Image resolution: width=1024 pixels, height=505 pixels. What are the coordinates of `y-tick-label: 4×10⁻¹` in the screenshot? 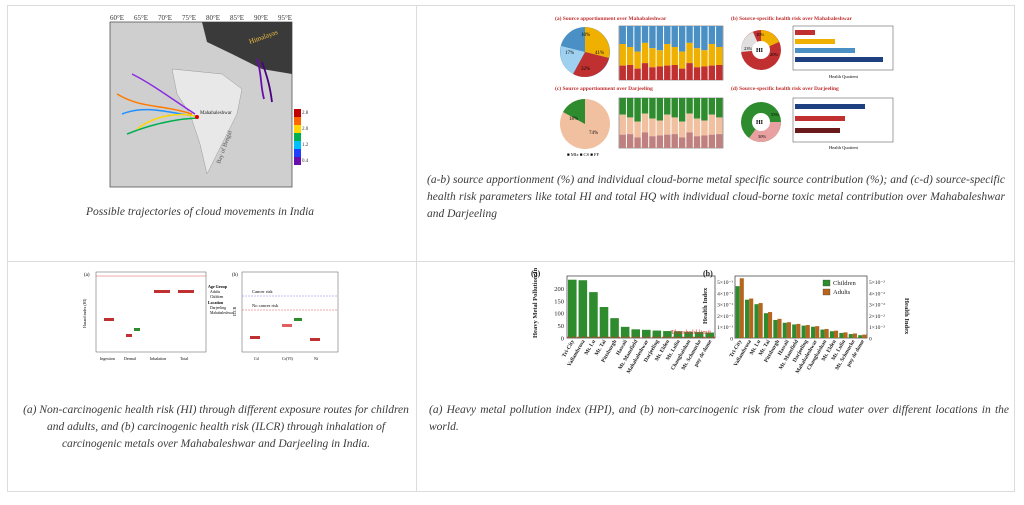 It's located at (725, 294).